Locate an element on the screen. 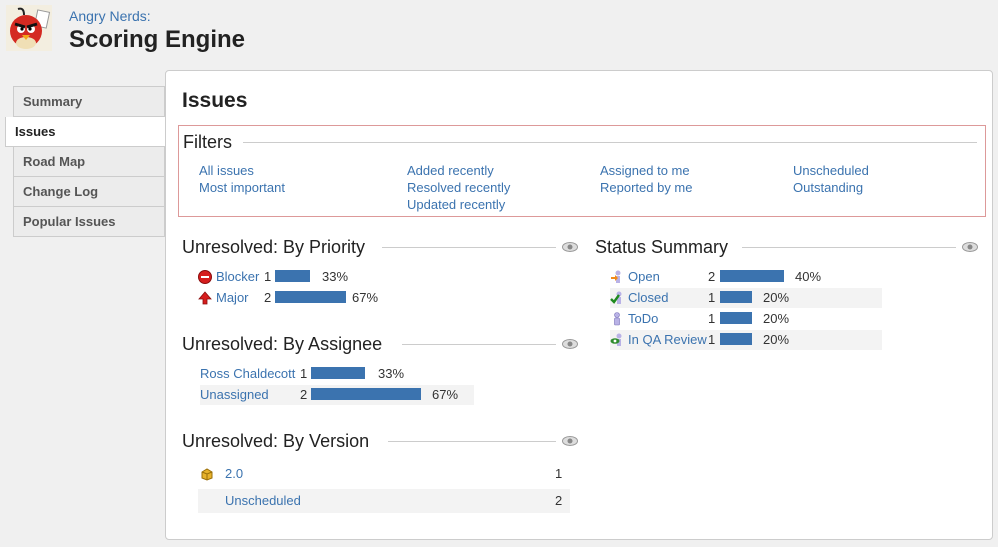  version-row-unscheduled: Unscheduled 2 is located at coordinates (384, 501).